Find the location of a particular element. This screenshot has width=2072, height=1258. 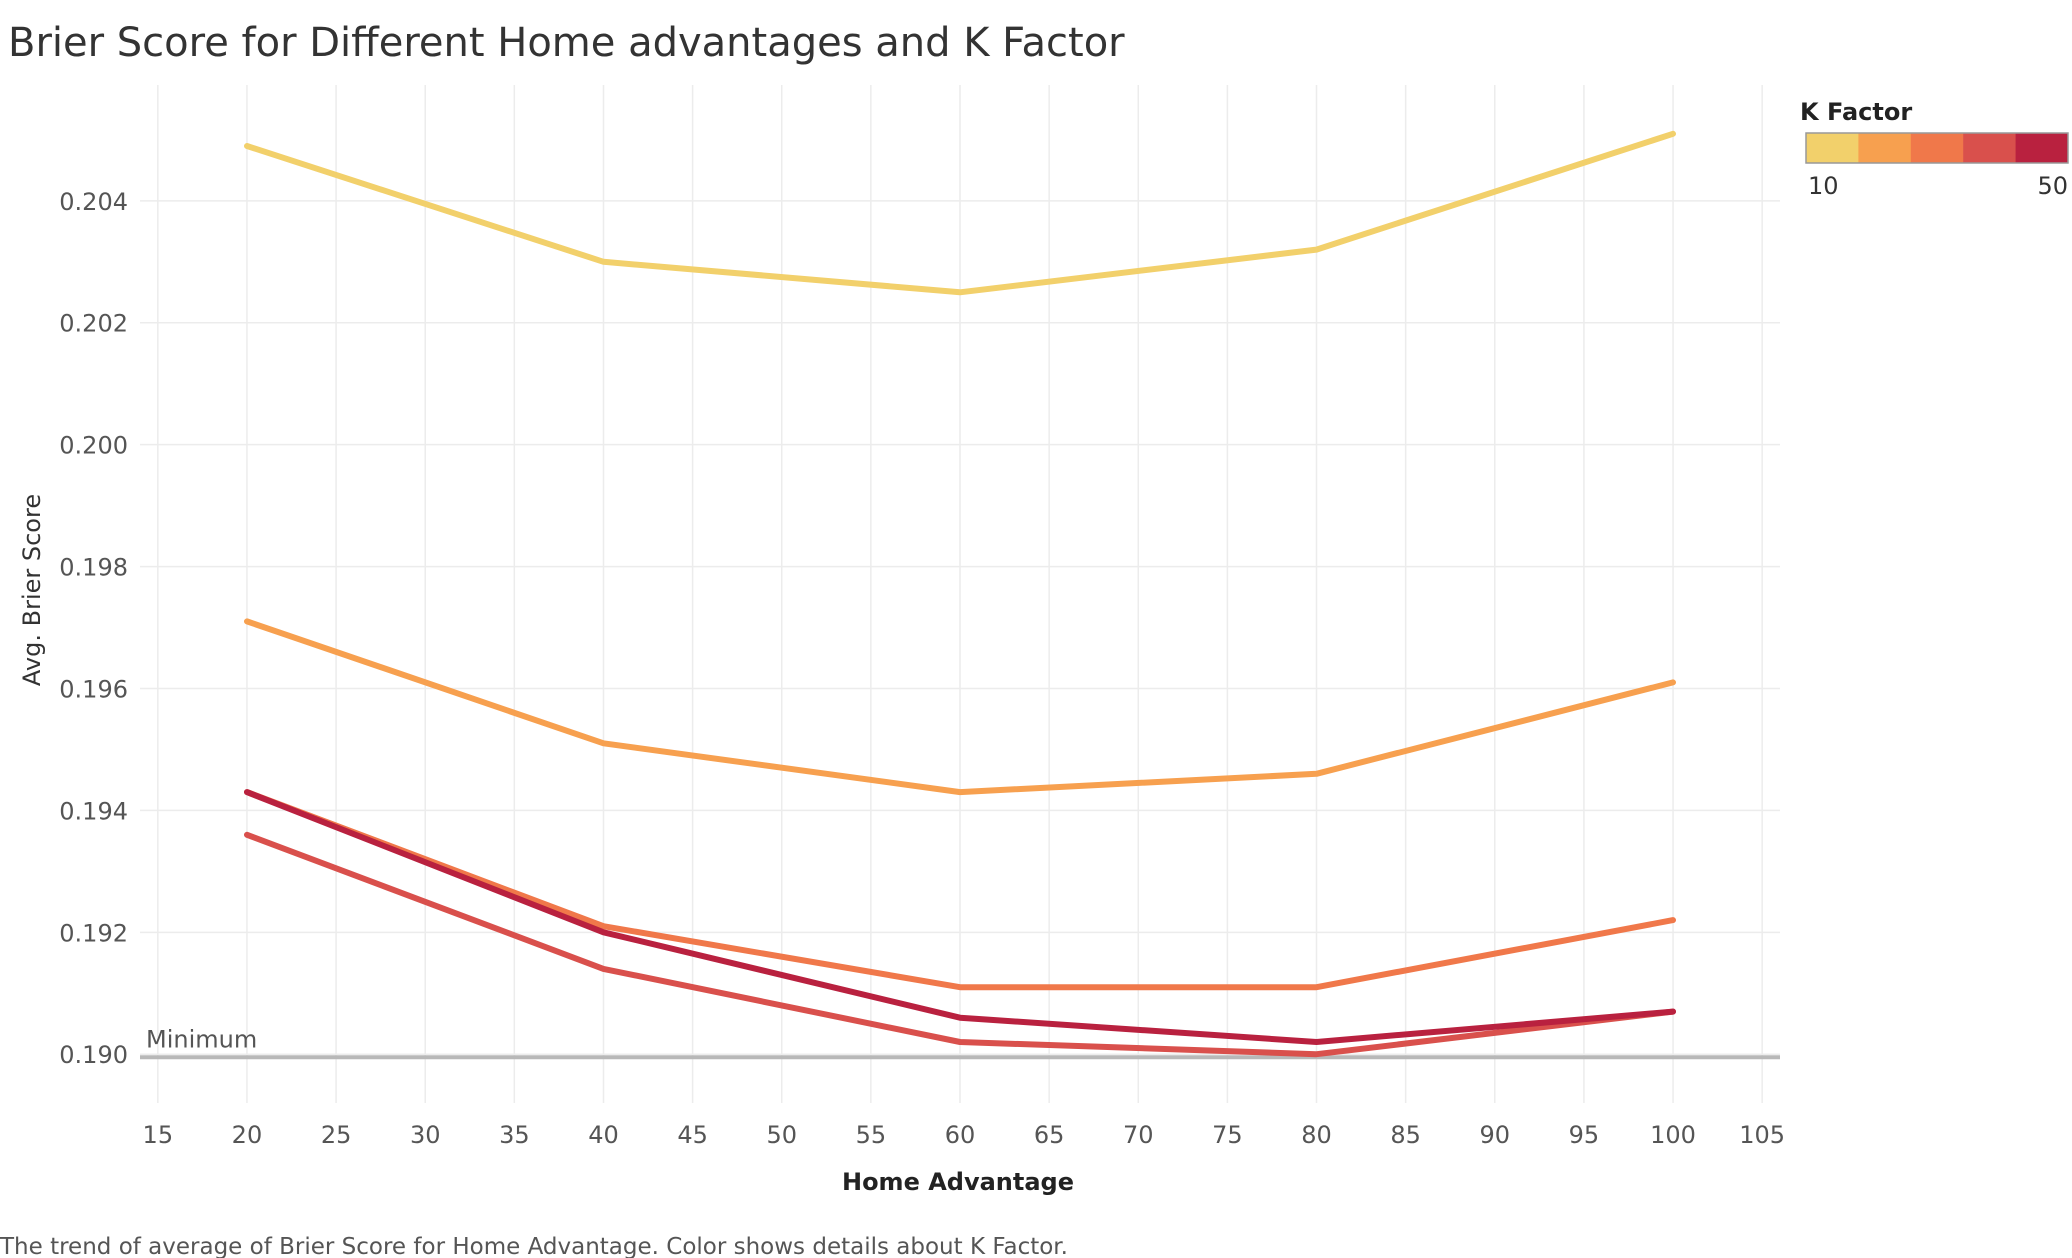

x-tick-label: 25 is located at coordinates (336, 1135).